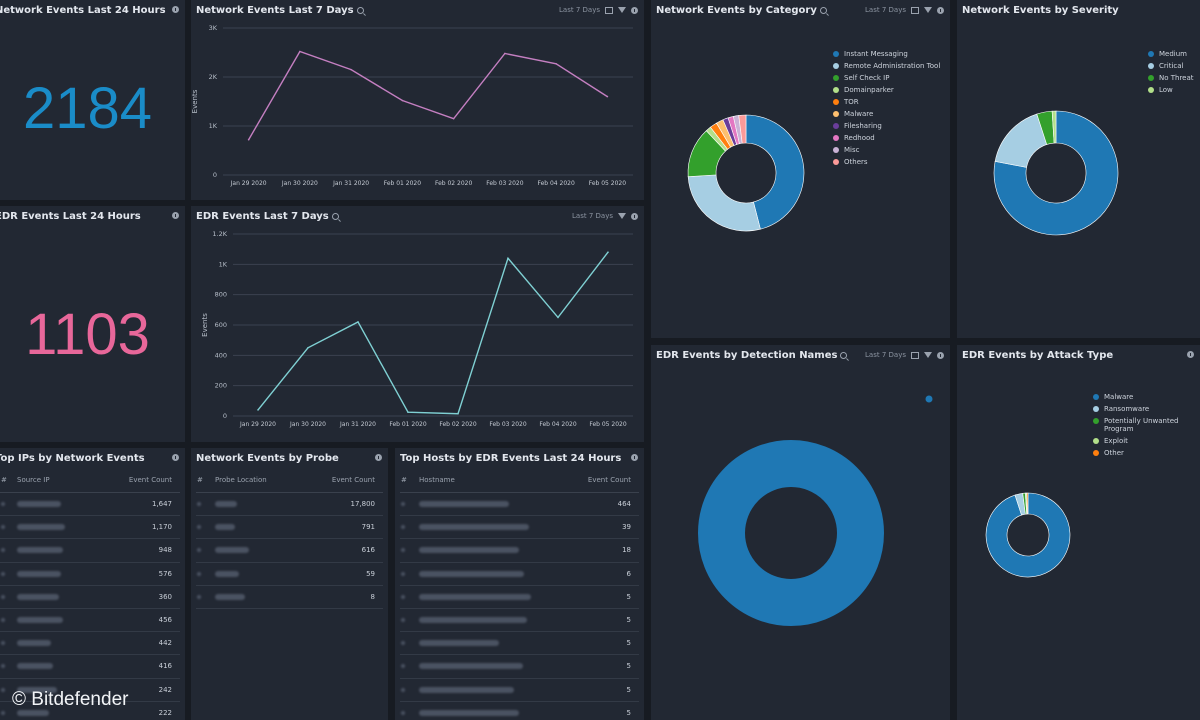 The height and width of the screenshot is (720, 1200). What do you see at coordinates (289, 550) in the screenshot?
I see `table-row: 616` at bounding box center [289, 550].